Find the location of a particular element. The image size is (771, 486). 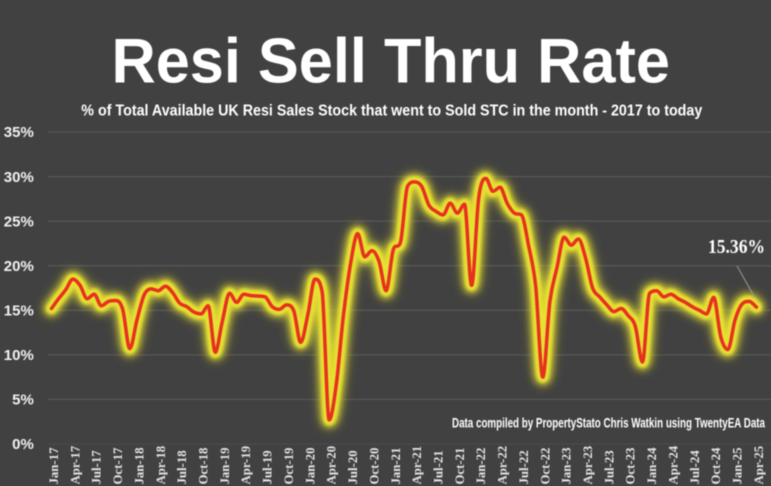

svg-text: Jul-17 is located at coordinates (97, 467).